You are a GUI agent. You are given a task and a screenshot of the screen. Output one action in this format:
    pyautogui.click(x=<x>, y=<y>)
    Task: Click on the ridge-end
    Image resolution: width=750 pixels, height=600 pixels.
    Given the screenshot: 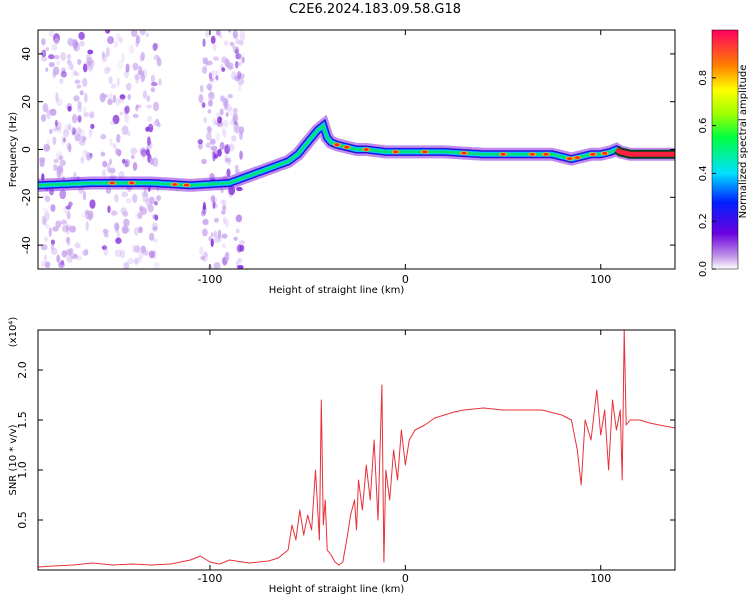 What is the action you would take?
    pyautogui.click(x=645, y=152)
    